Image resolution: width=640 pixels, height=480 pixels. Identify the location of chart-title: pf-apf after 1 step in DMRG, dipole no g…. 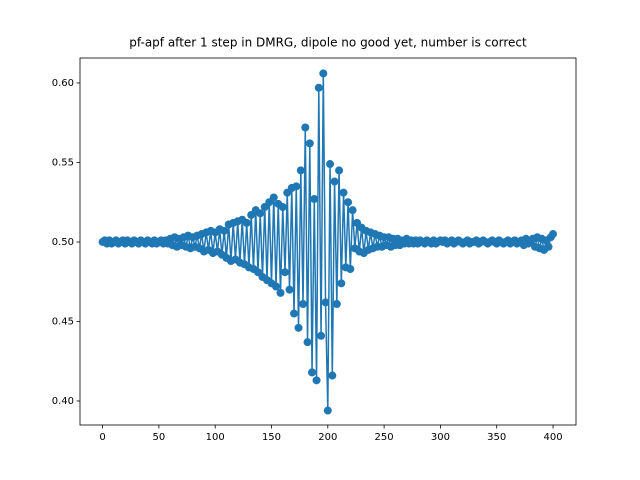
(328, 43).